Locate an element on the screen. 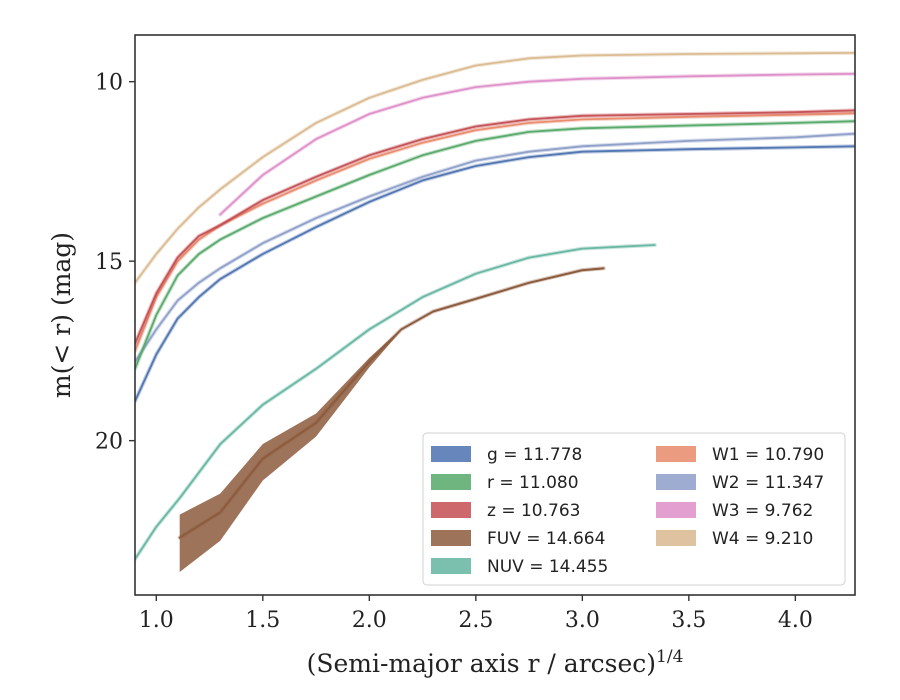 The height and width of the screenshot is (700, 900). x-tick-label: 3.0 is located at coordinates (582, 620).